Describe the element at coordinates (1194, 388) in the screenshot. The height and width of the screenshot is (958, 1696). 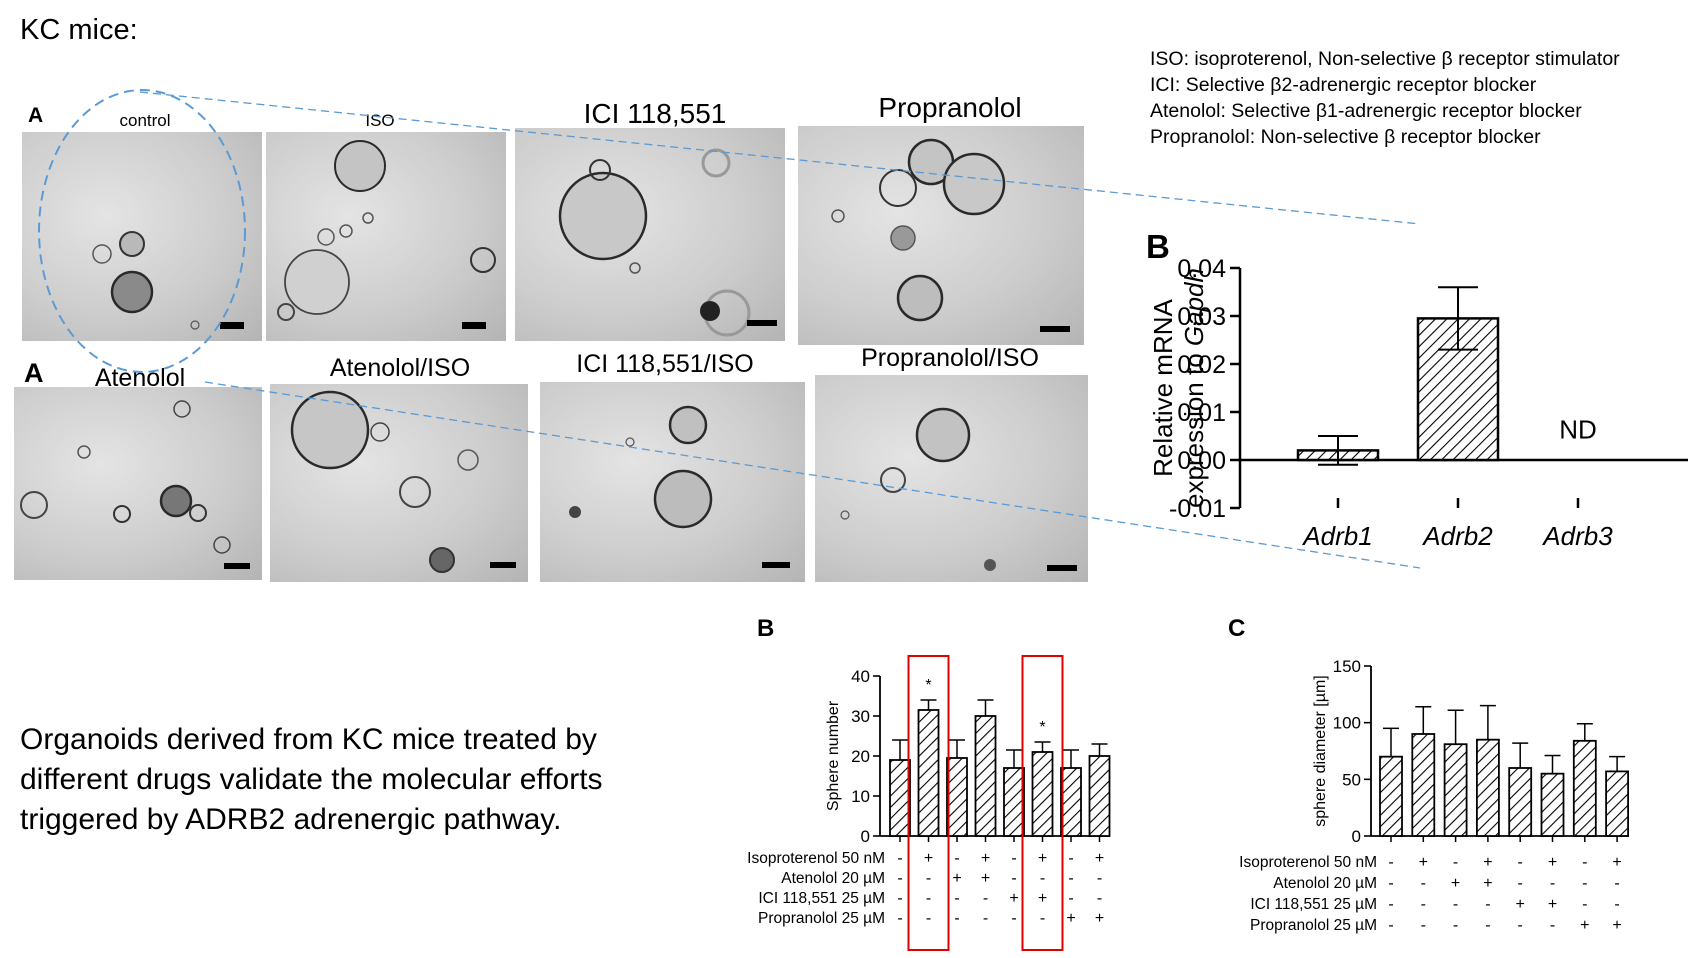
I see `y-axis-label-line2: expression to Gapdh` at that location.